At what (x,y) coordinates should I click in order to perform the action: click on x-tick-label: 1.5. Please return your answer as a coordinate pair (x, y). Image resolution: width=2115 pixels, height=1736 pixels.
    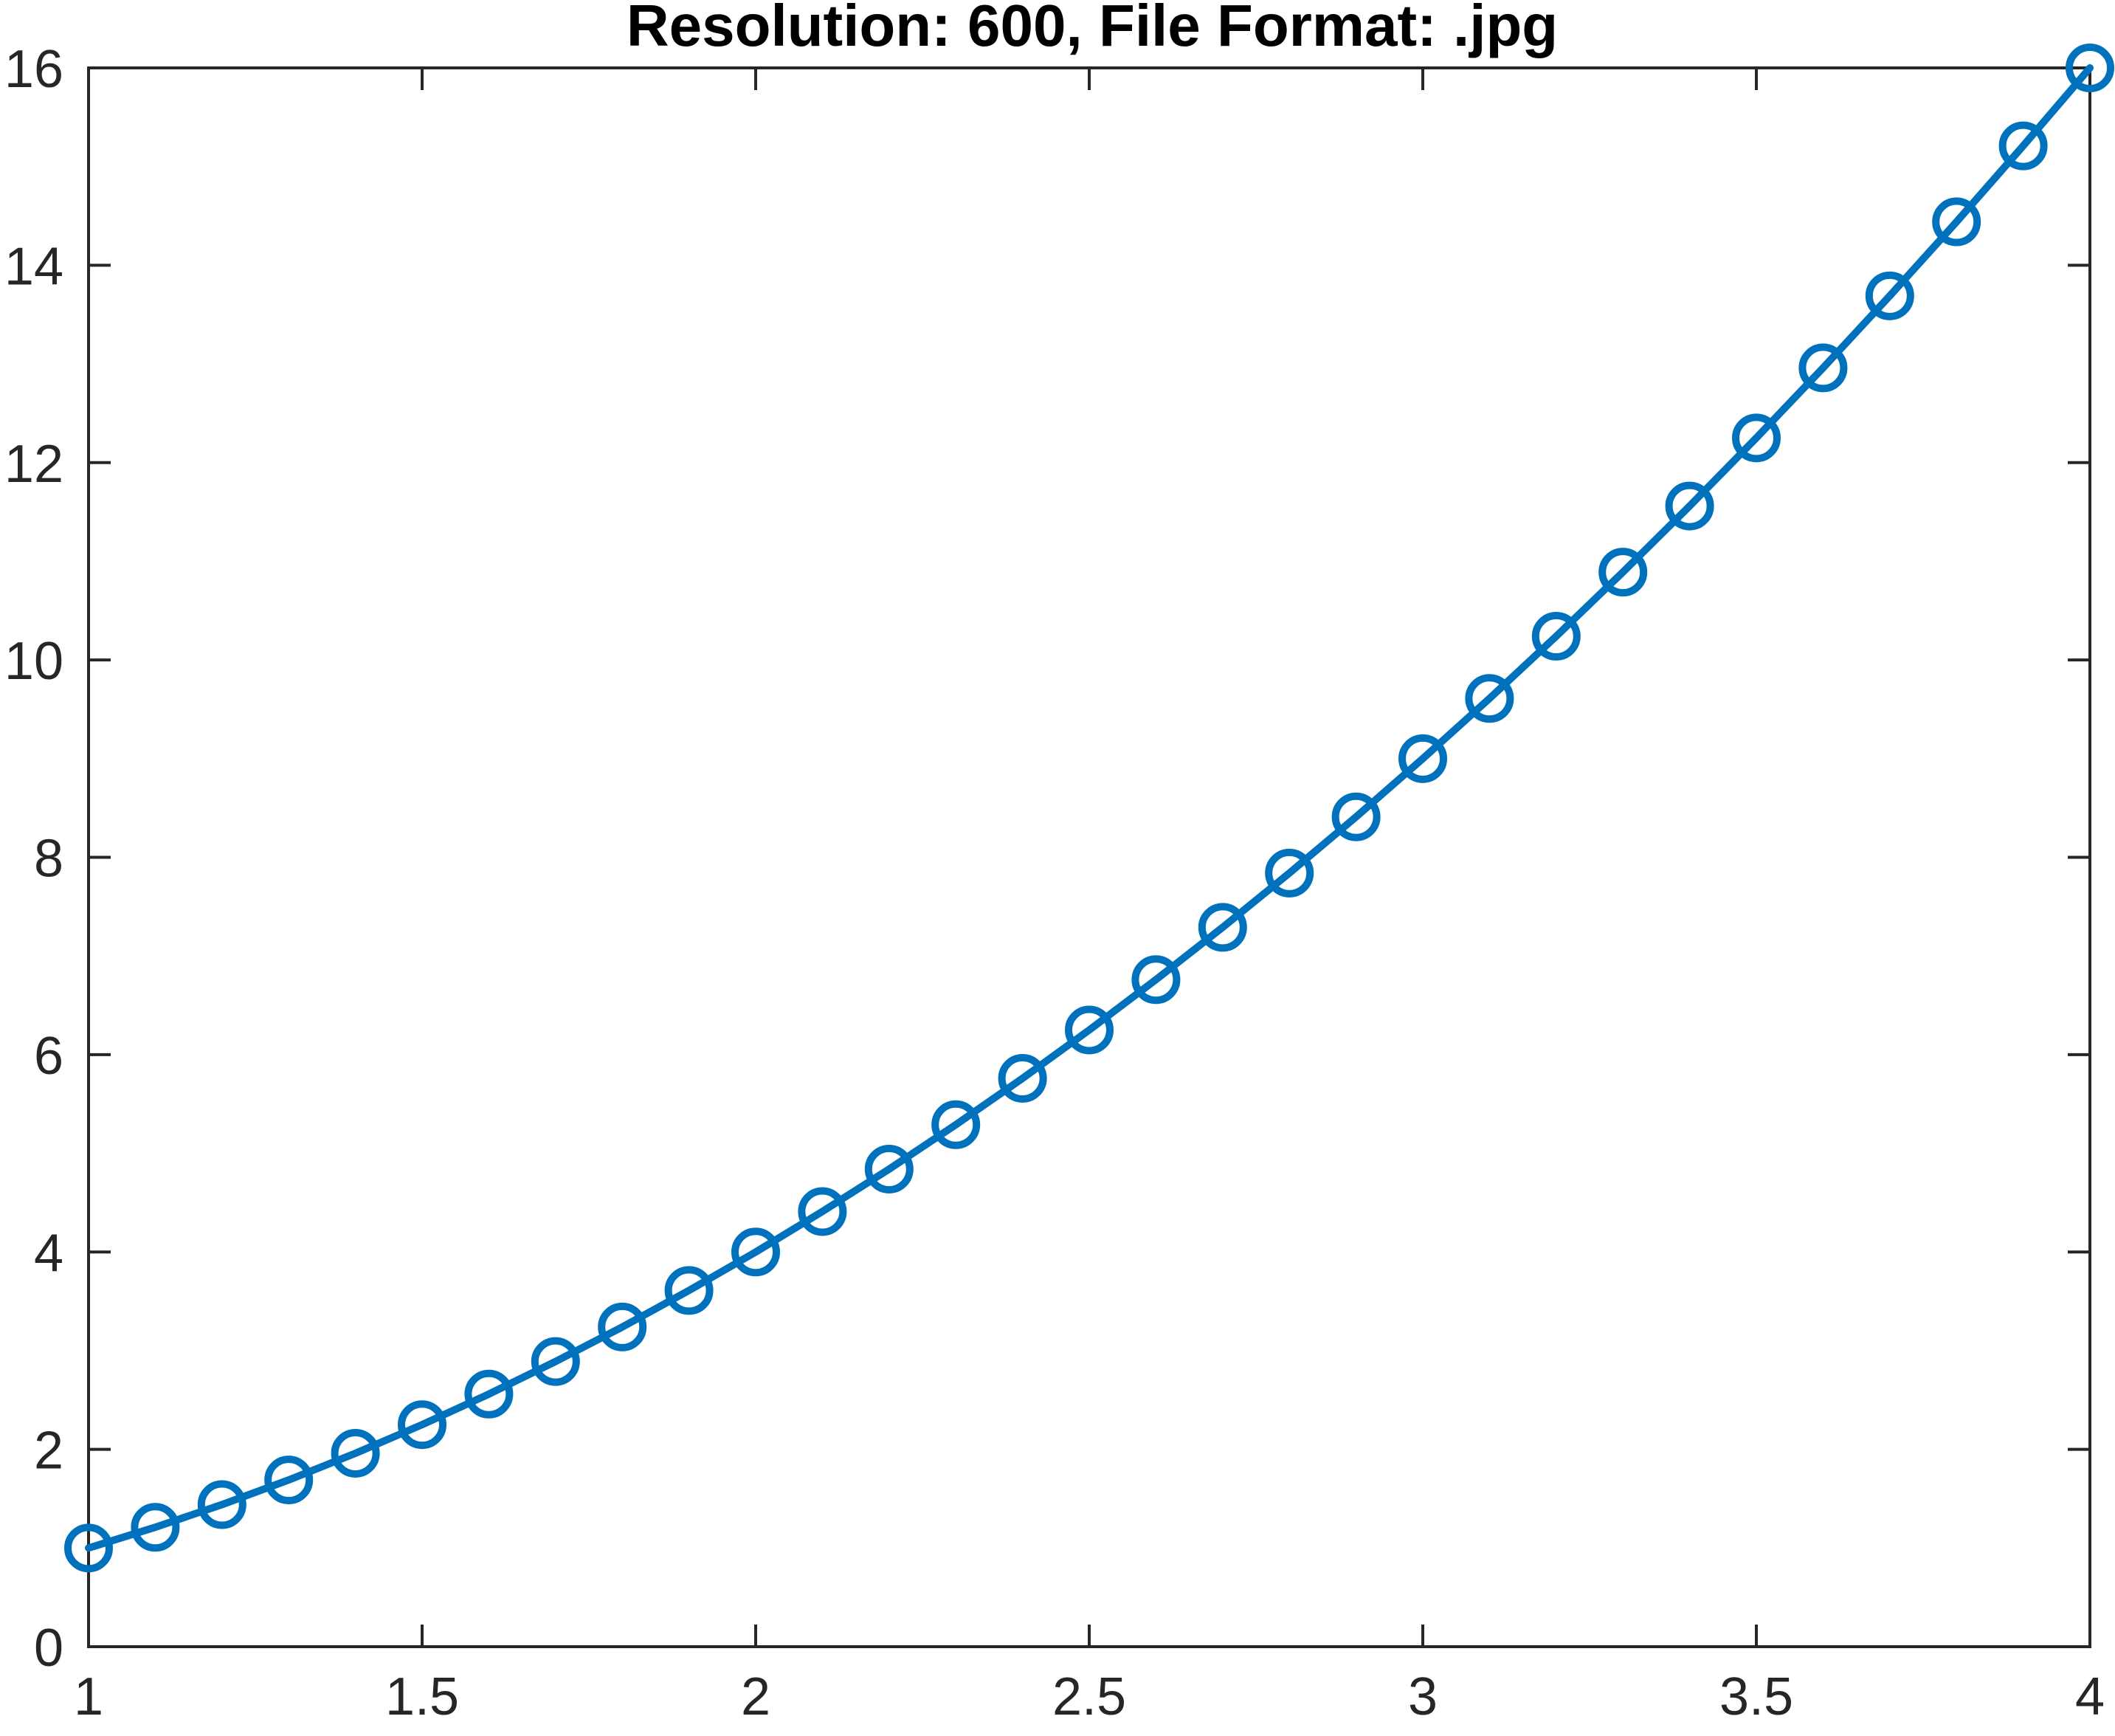
    Looking at the image, I should click on (422, 1696).